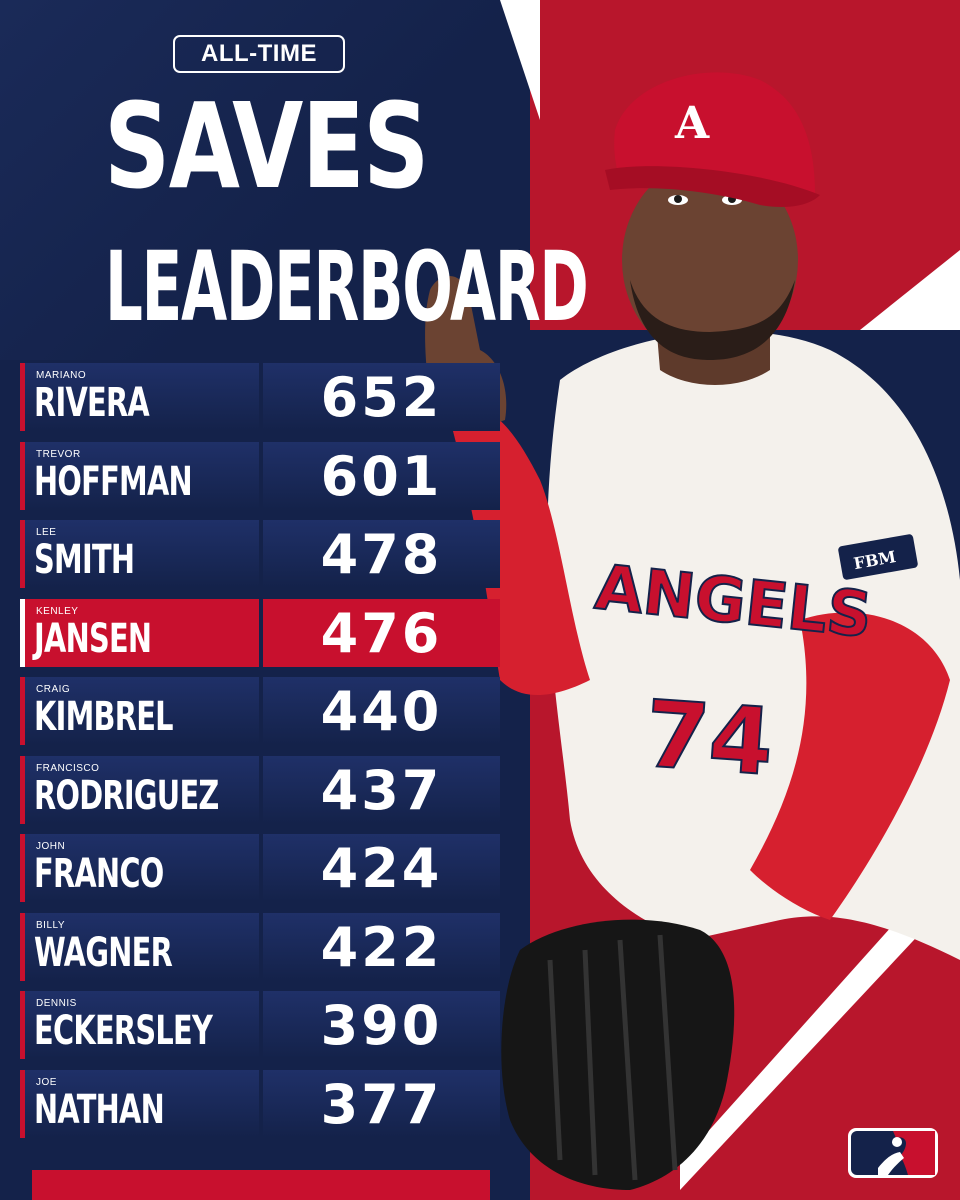 This screenshot has width=960, height=1200. I want to click on player-name-cell: JOE NATHAN, so click(139, 1103).